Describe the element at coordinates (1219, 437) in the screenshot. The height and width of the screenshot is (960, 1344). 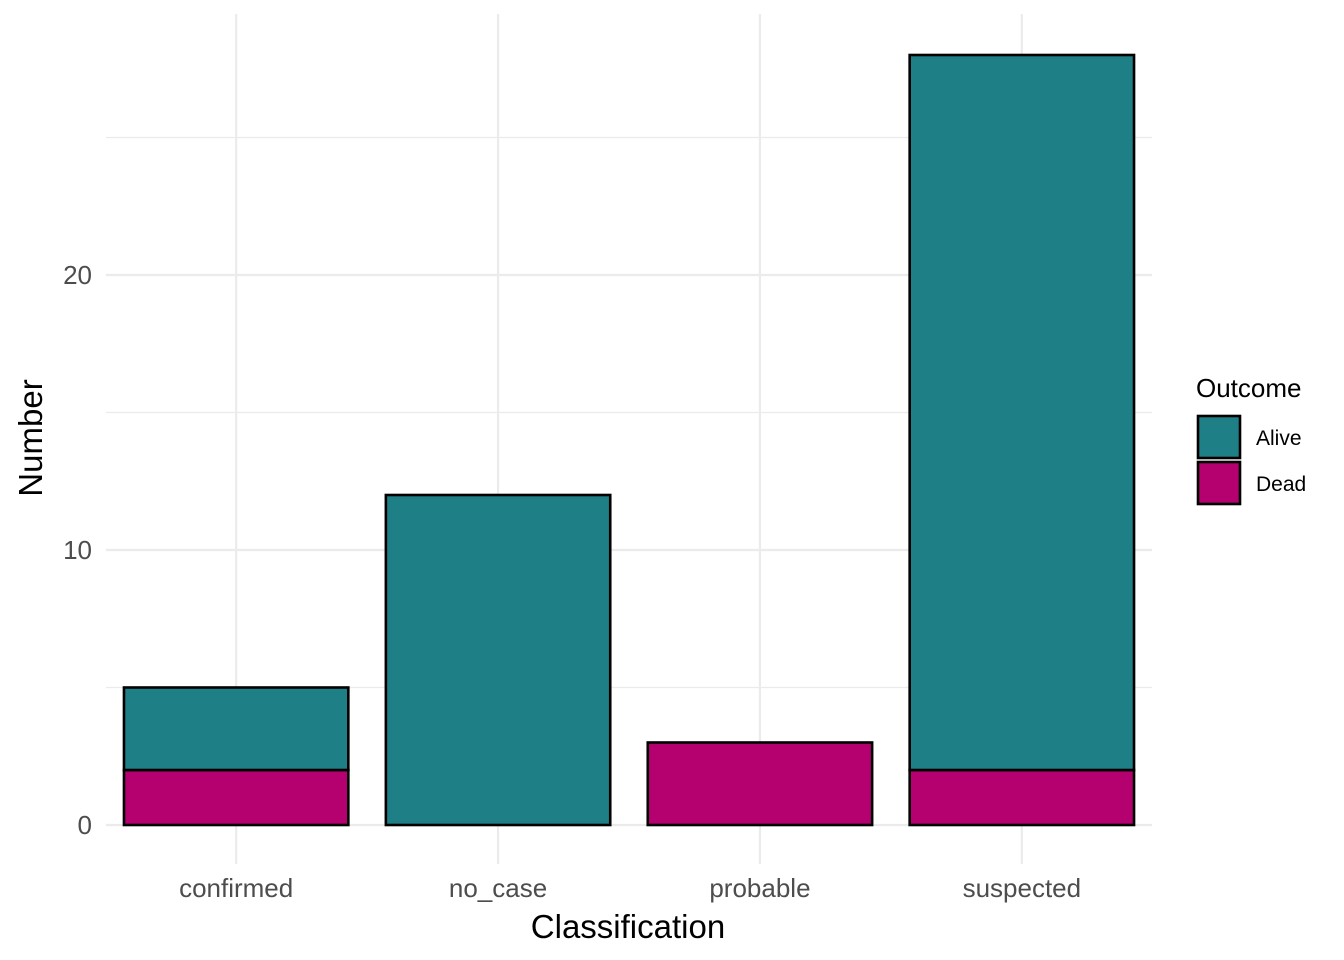
I see `legend-swatch-alive` at that location.